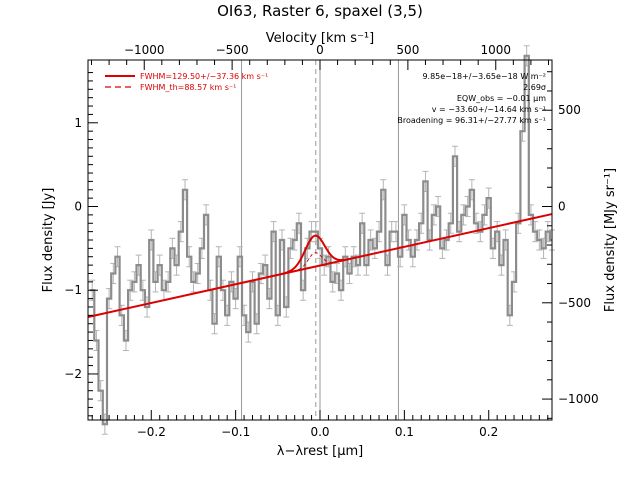 The height and width of the screenshot is (480, 640). Describe the element at coordinates (407, 50) in the screenshot. I see `velocity-tick-label: 500` at that location.